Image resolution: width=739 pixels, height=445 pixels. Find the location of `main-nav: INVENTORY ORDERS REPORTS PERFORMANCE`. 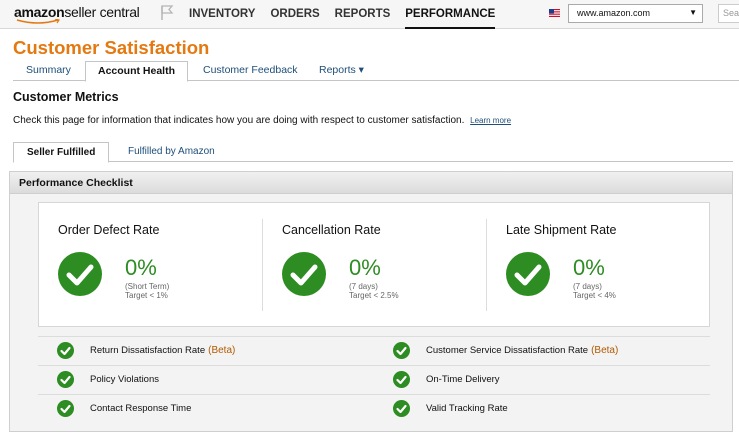

main-nav: INVENTORY ORDERS REPORTS PERFORMANCE is located at coordinates (349, 14).